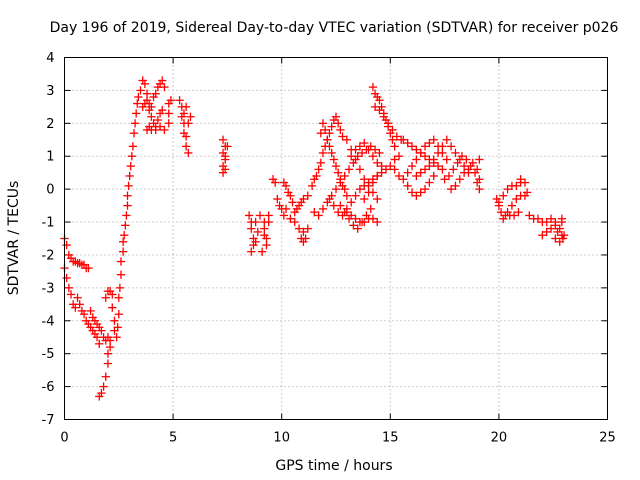 This screenshot has height=480, width=640. Describe the element at coordinates (50, 124) in the screenshot. I see `y-tick-label: 2` at that location.